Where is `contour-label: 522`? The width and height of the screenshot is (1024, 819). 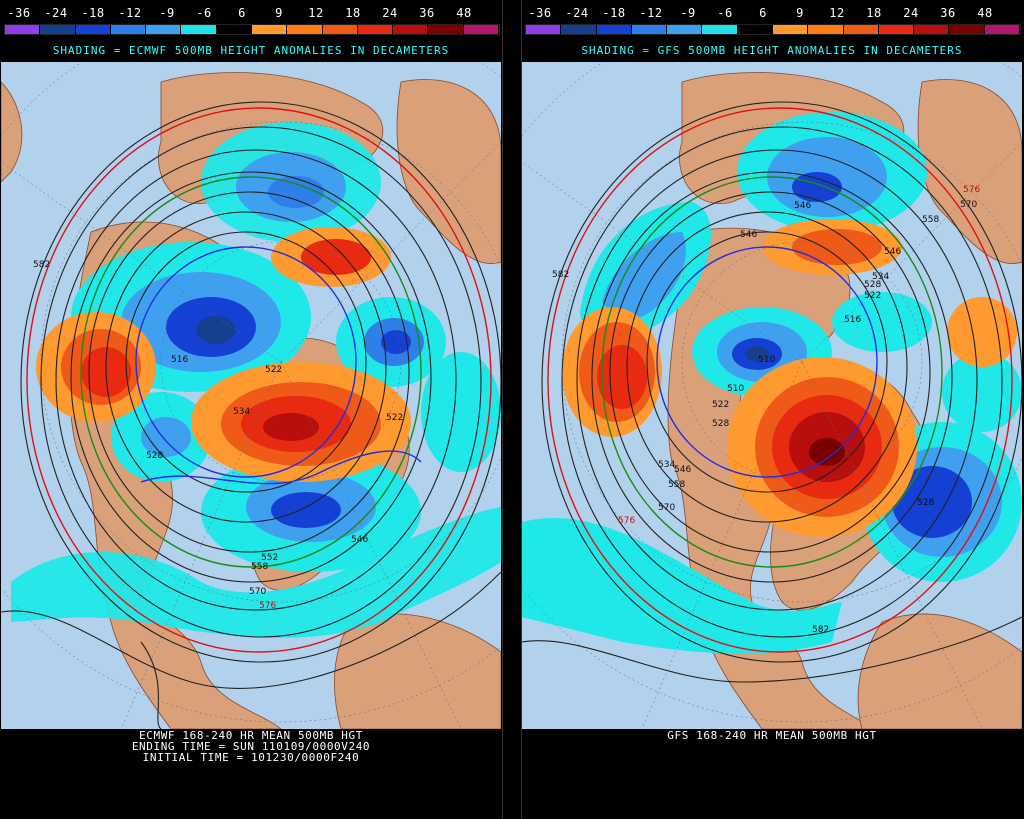 contour-label: 522 is located at coordinates (872, 296).